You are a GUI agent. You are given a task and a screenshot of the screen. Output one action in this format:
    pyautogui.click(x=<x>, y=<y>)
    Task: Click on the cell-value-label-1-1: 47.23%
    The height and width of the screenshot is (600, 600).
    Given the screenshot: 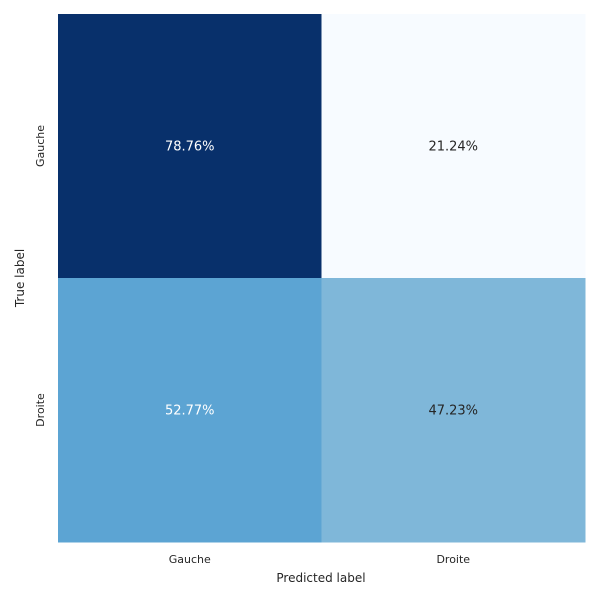 What is the action you would take?
    pyautogui.click(x=453, y=411)
    